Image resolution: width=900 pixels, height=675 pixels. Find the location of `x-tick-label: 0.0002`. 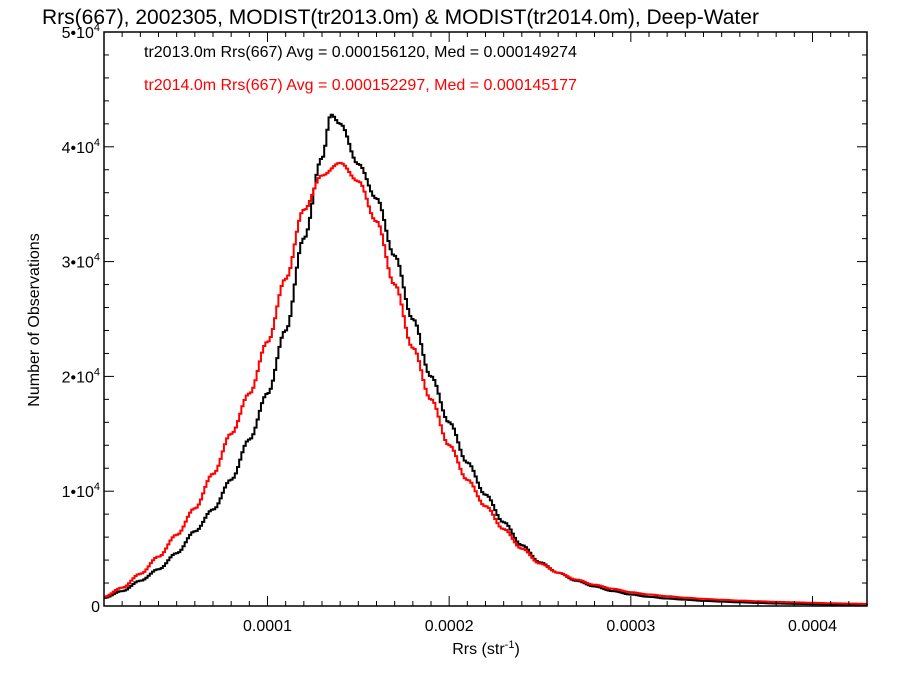

x-tick-label: 0.0002 is located at coordinates (449, 626).